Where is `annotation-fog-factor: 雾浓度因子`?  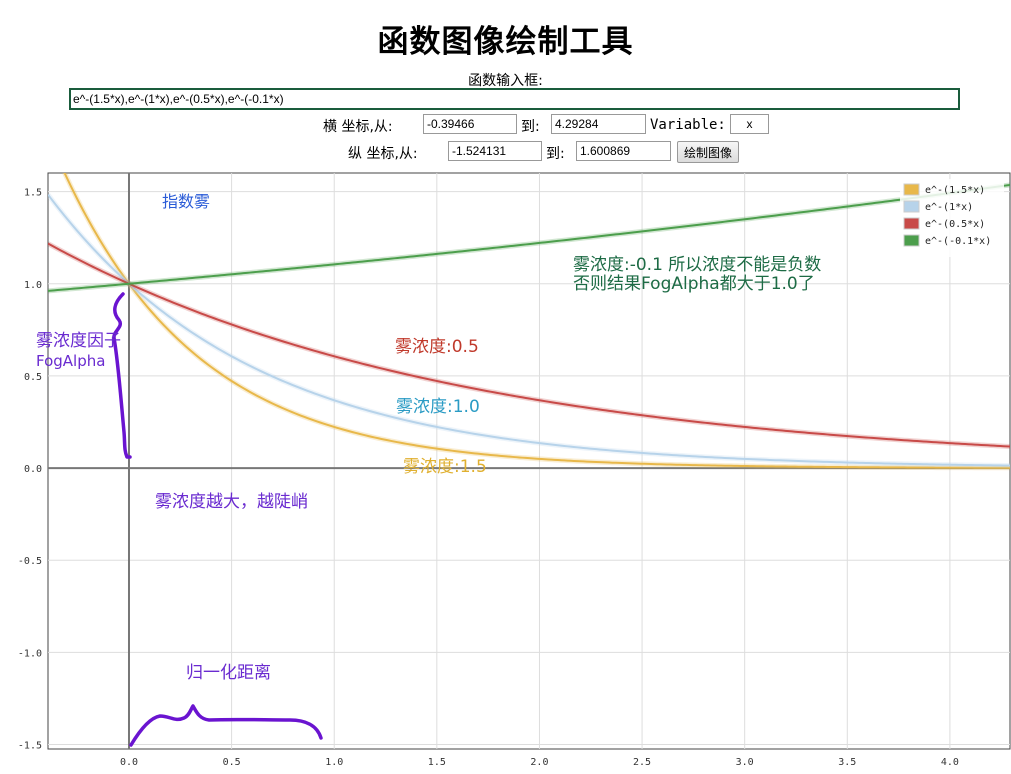
annotation-fog-factor: 雾浓度因子 is located at coordinates (78, 341).